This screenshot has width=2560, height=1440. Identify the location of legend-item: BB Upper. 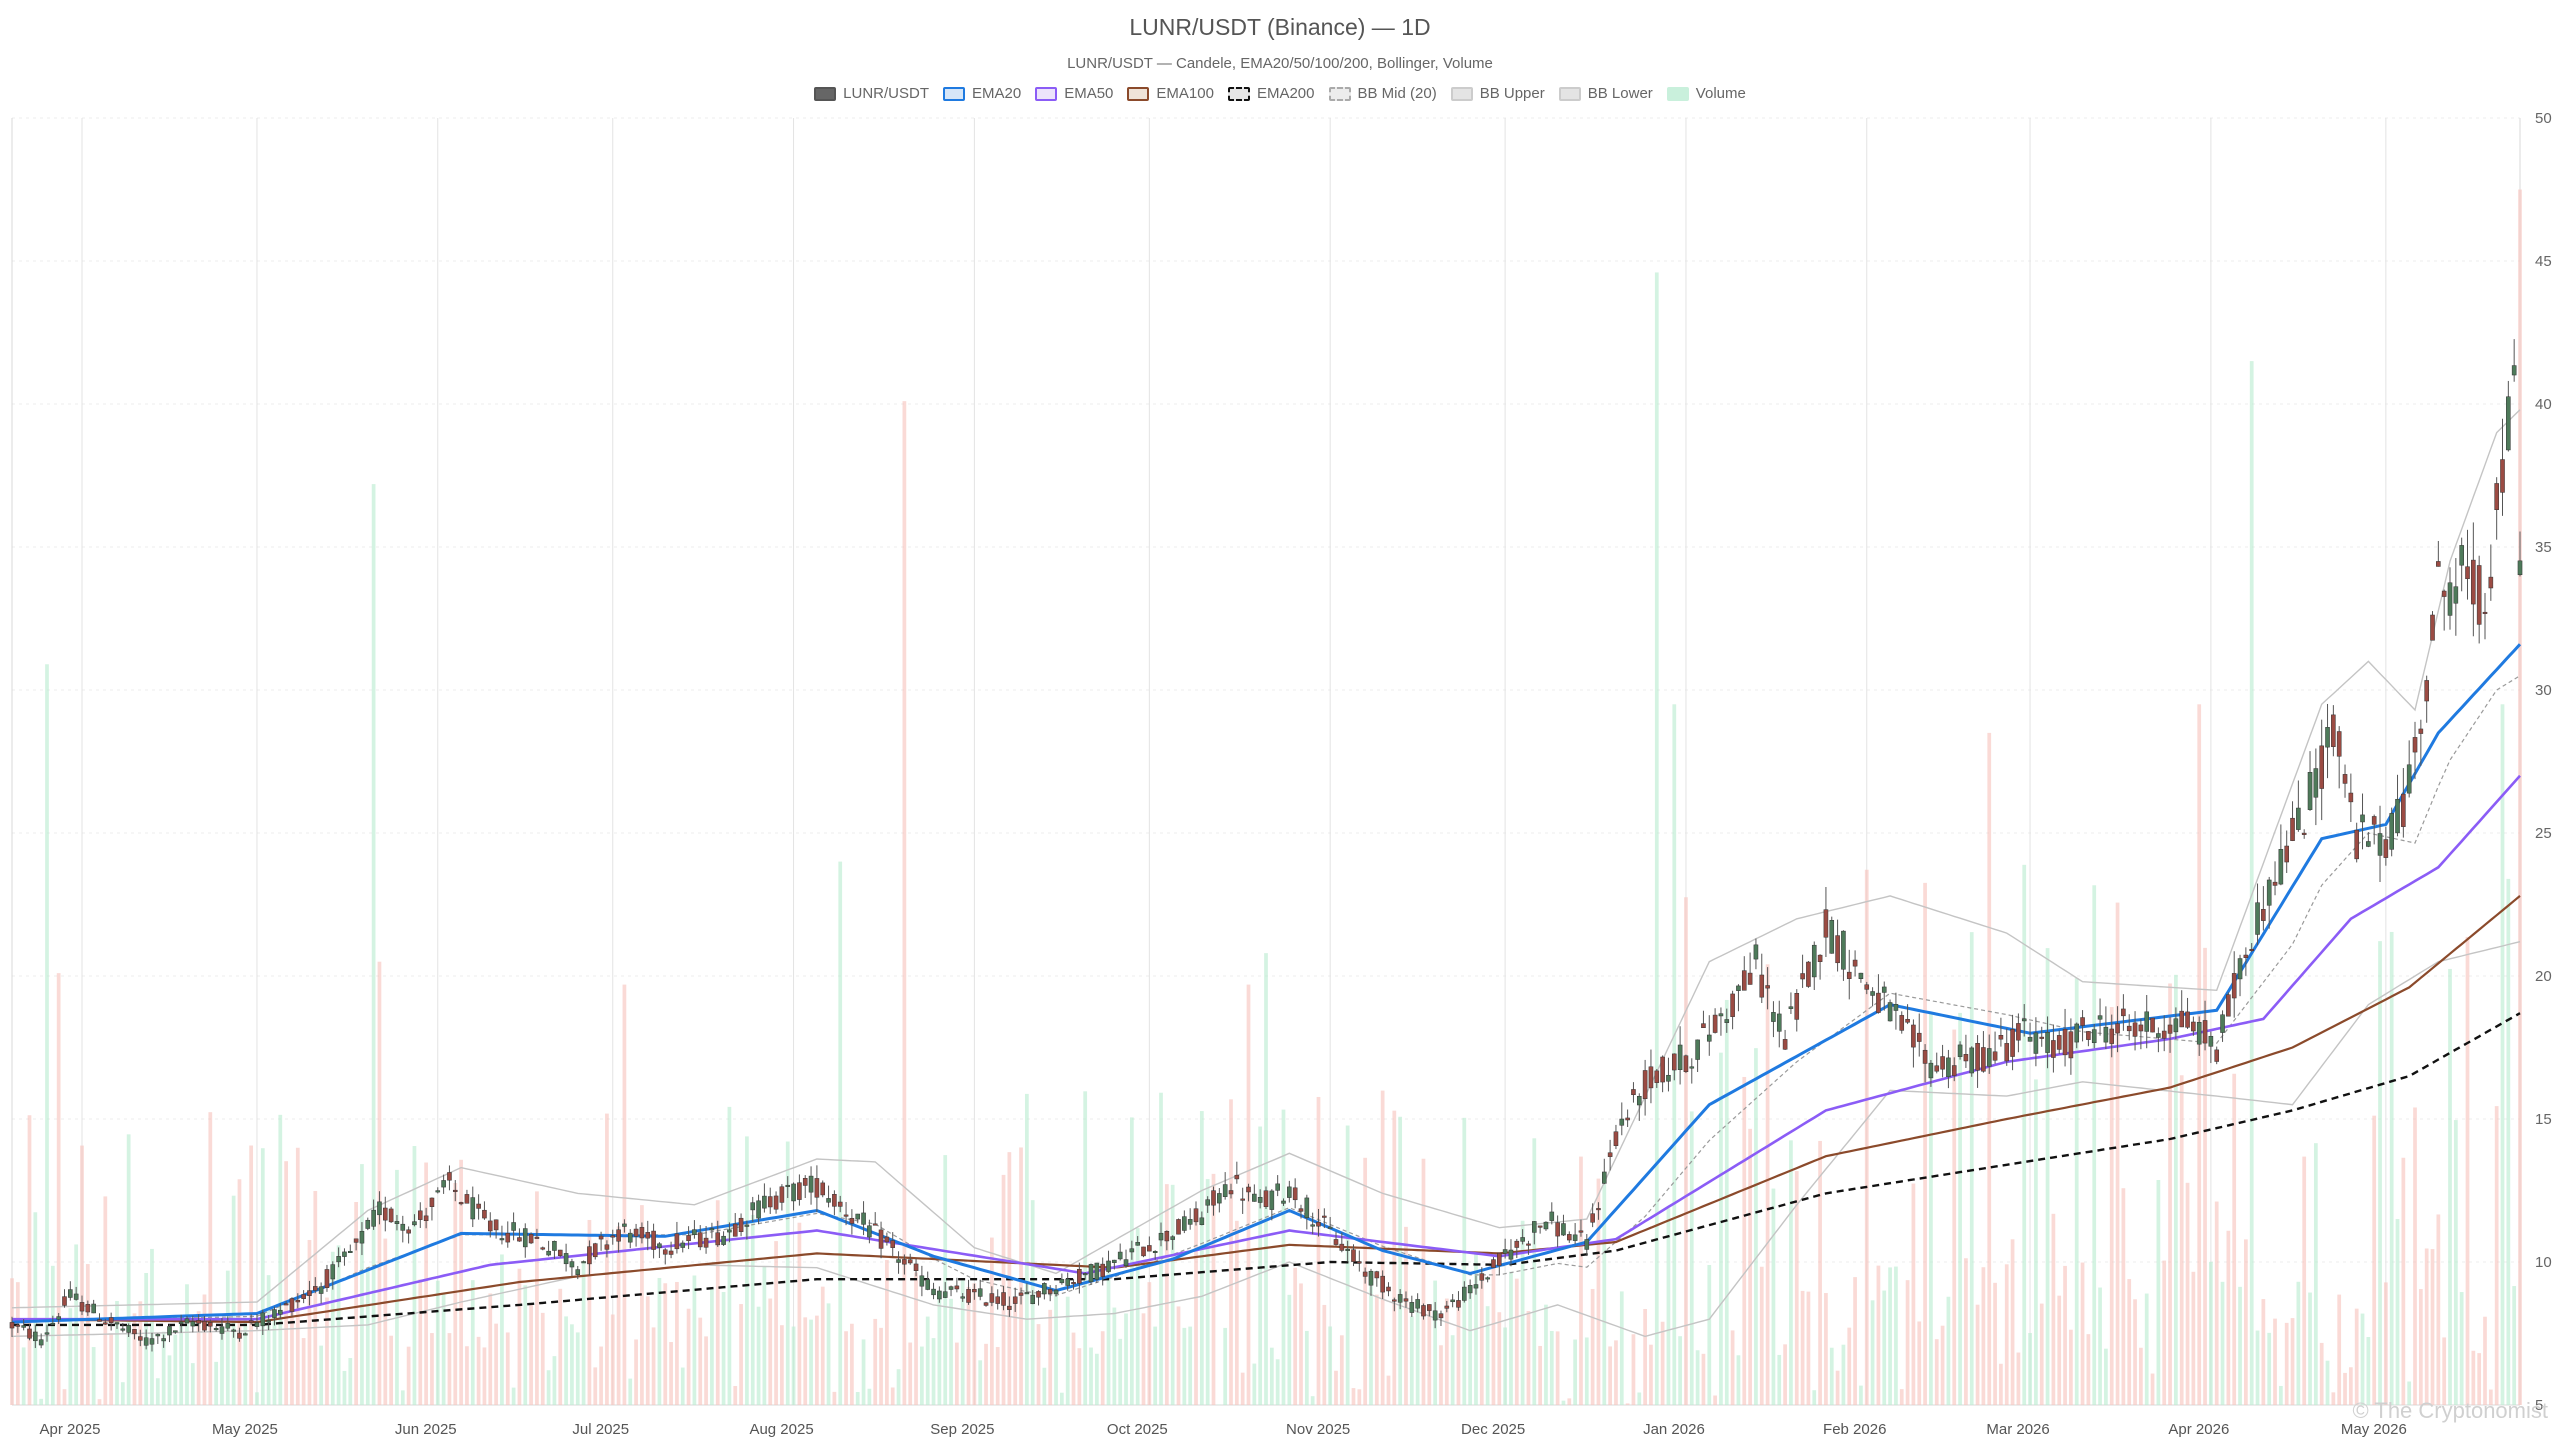
(1497, 93).